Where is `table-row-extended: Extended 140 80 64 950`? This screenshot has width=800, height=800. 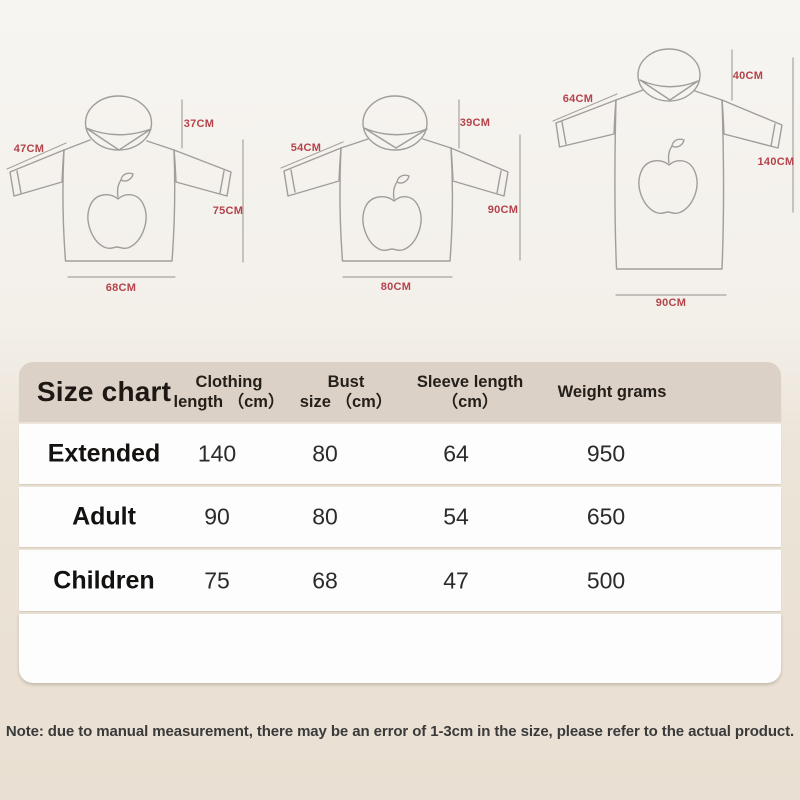 table-row-extended: Extended 140 80 64 950 is located at coordinates (400, 454).